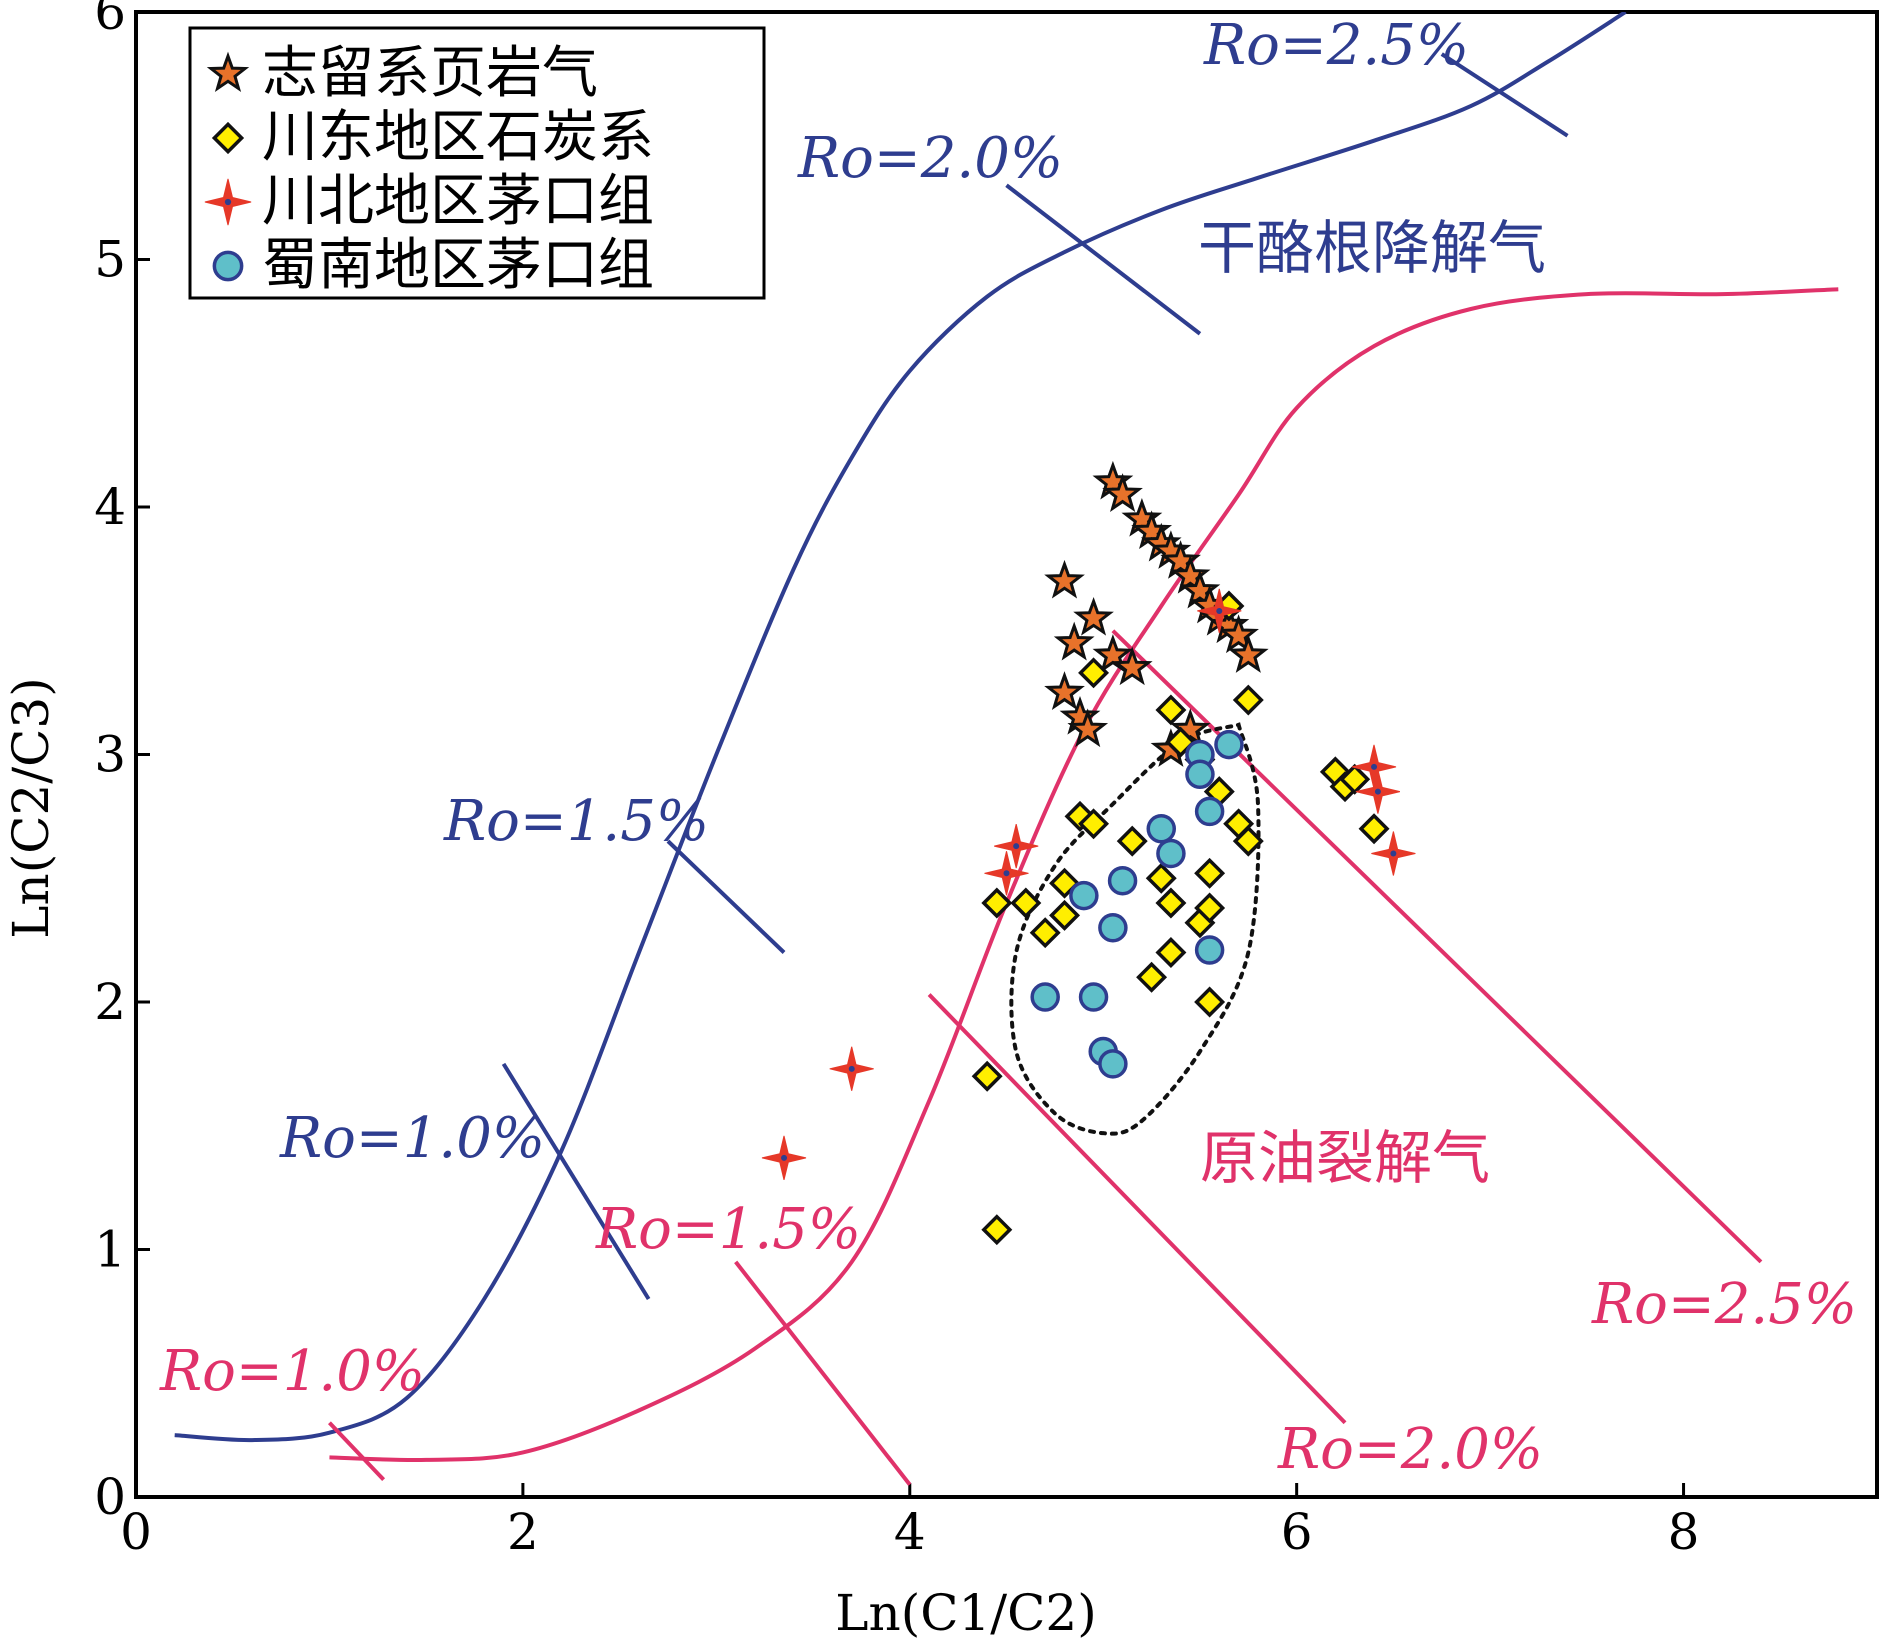 This screenshot has height=1649, width=1880. What do you see at coordinates (1684, 1532) in the screenshot?
I see `x-tick-label: 8` at bounding box center [1684, 1532].